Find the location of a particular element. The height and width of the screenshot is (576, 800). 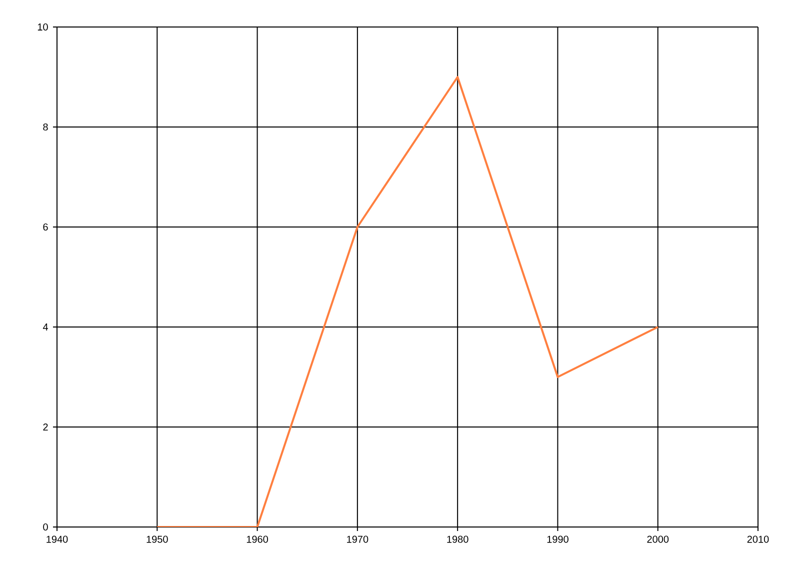

y-tick-label: 8 is located at coordinates (45, 127).